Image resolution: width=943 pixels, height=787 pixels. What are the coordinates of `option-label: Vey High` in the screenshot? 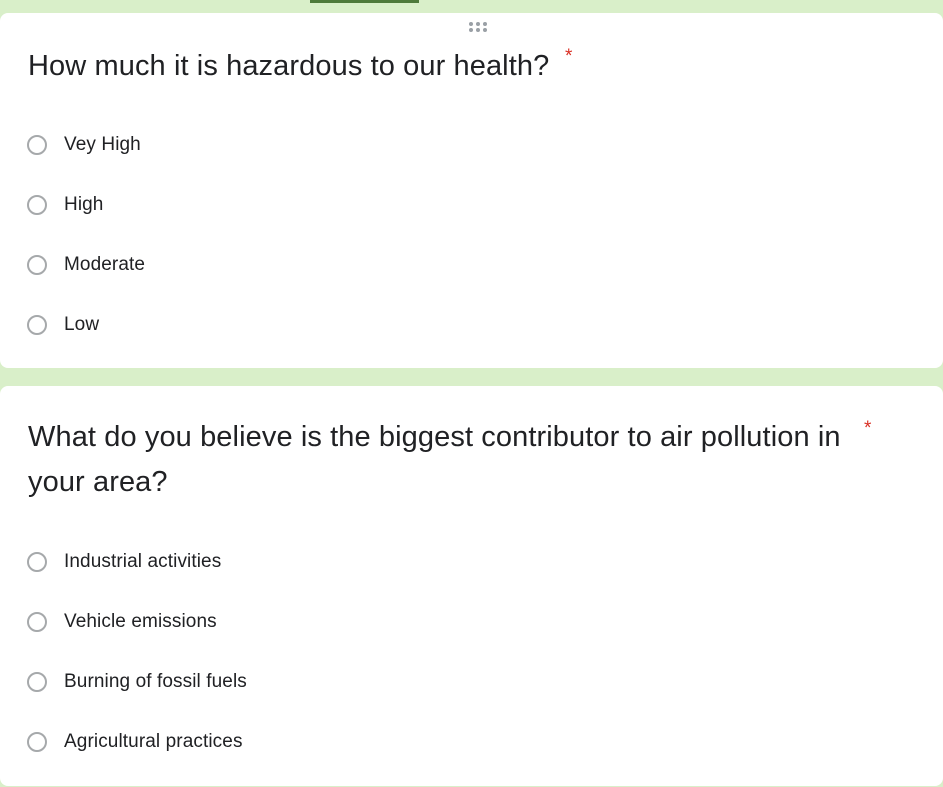 It's located at (102, 144).